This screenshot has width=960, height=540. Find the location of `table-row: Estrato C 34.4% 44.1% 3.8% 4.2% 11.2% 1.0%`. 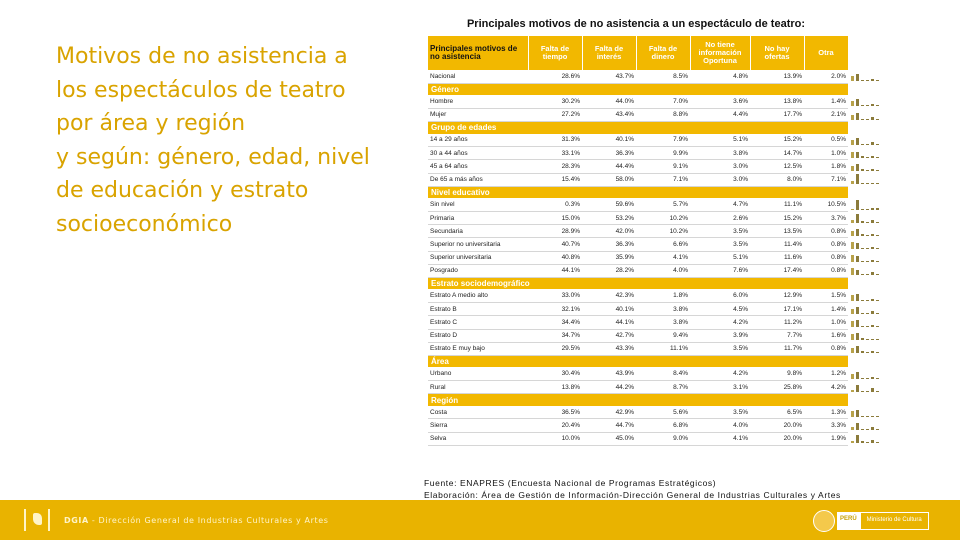

table-row: Estrato C 34.4% 44.1% 3.8% 4.2% 11.2% 1.0% is located at coordinates (638, 322).